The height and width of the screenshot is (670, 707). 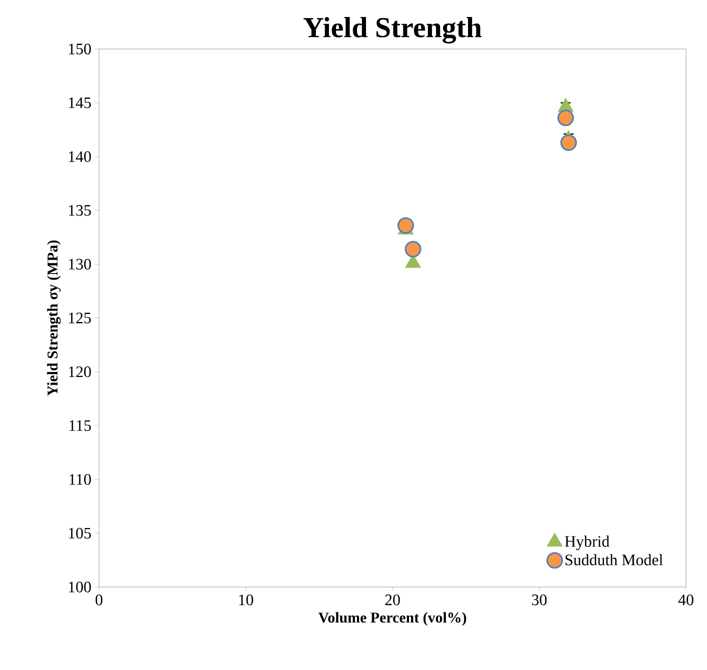 I want to click on y-tick-label: 115, so click(x=80, y=425).